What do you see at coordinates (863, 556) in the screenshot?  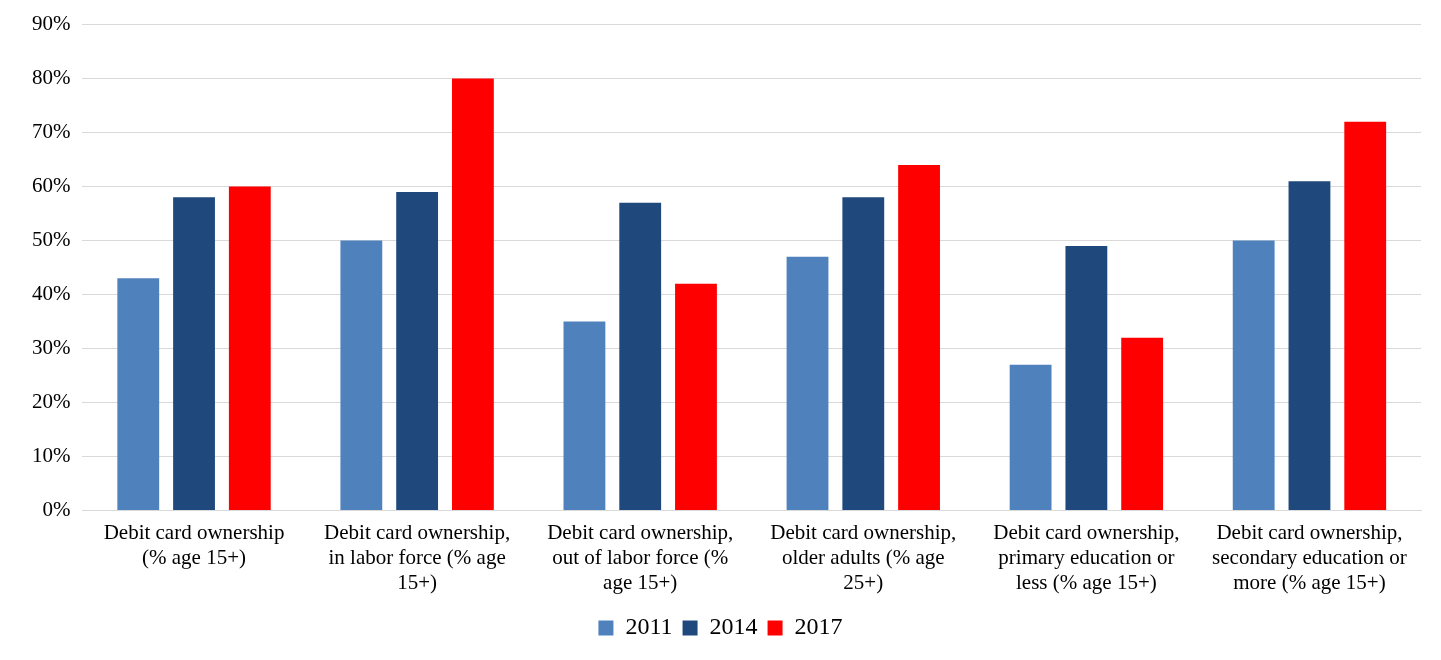 I see `x-tick-label: Debit card ownership, older adults (% age 25+)` at bounding box center [863, 556].